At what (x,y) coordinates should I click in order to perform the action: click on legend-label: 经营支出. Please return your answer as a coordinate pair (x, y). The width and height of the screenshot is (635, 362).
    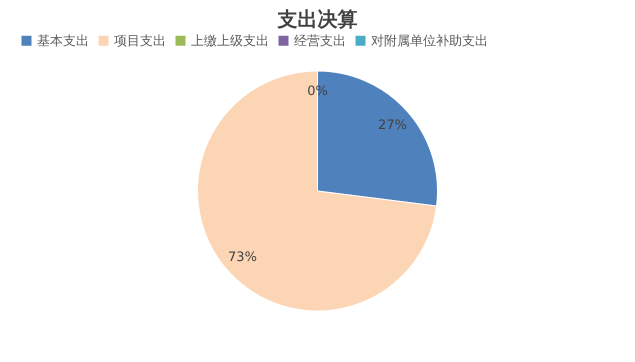
    Looking at the image, I should click on (320, 41).